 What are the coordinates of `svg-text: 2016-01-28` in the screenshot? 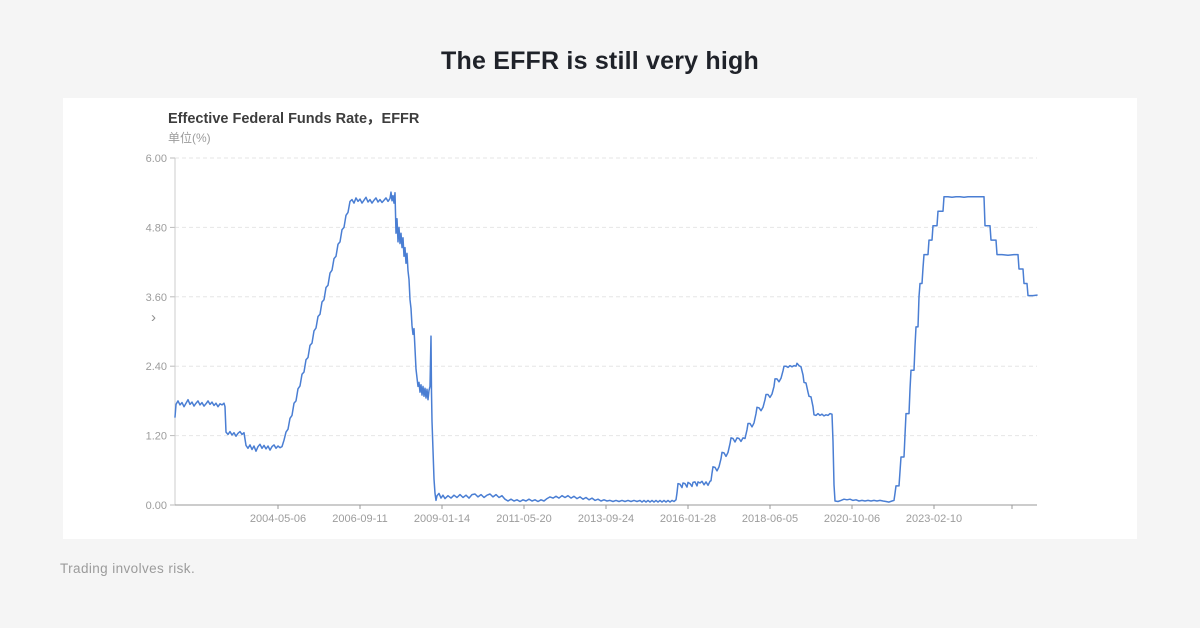 It's located at (688, 519).